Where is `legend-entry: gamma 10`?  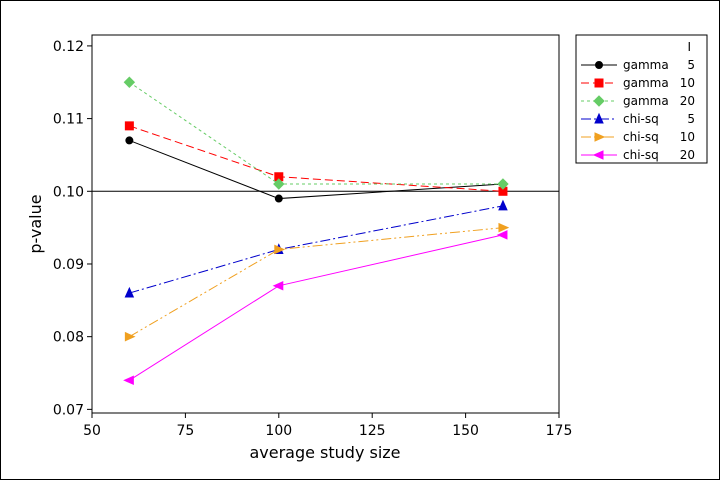
legend-entry: gamma 10 is located at coordinates (638, 83).